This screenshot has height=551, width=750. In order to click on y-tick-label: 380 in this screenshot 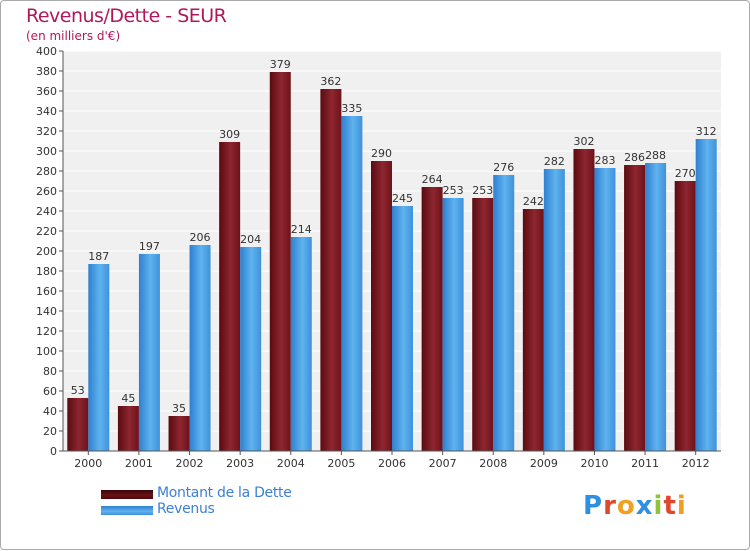, I will do `click(46, 71)`.